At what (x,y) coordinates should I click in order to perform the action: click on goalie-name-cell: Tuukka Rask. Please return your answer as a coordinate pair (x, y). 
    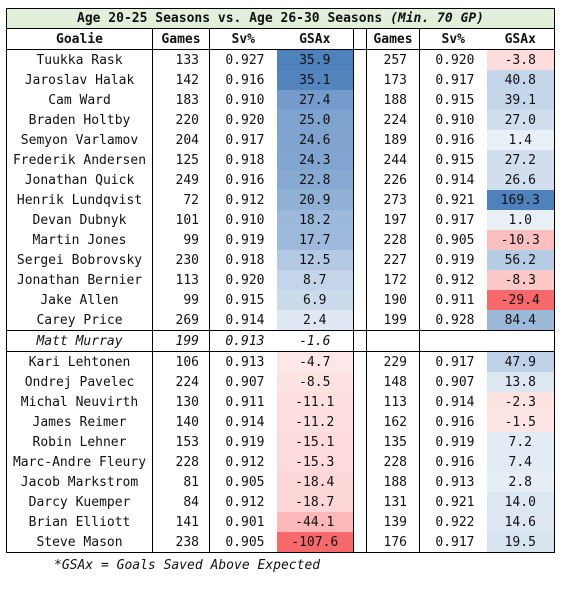
    Looking at the image, I should click on (79, 59).